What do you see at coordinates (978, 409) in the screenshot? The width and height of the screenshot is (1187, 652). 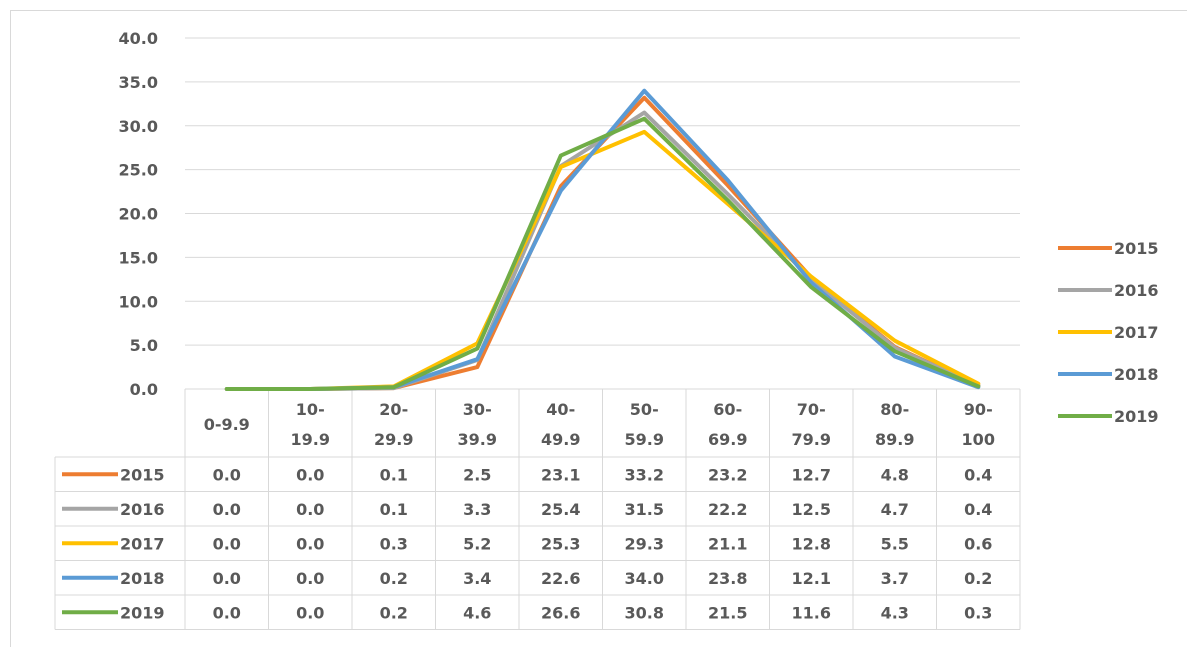 I see `x-category-label: 90-` at bounding box center [978, 409].